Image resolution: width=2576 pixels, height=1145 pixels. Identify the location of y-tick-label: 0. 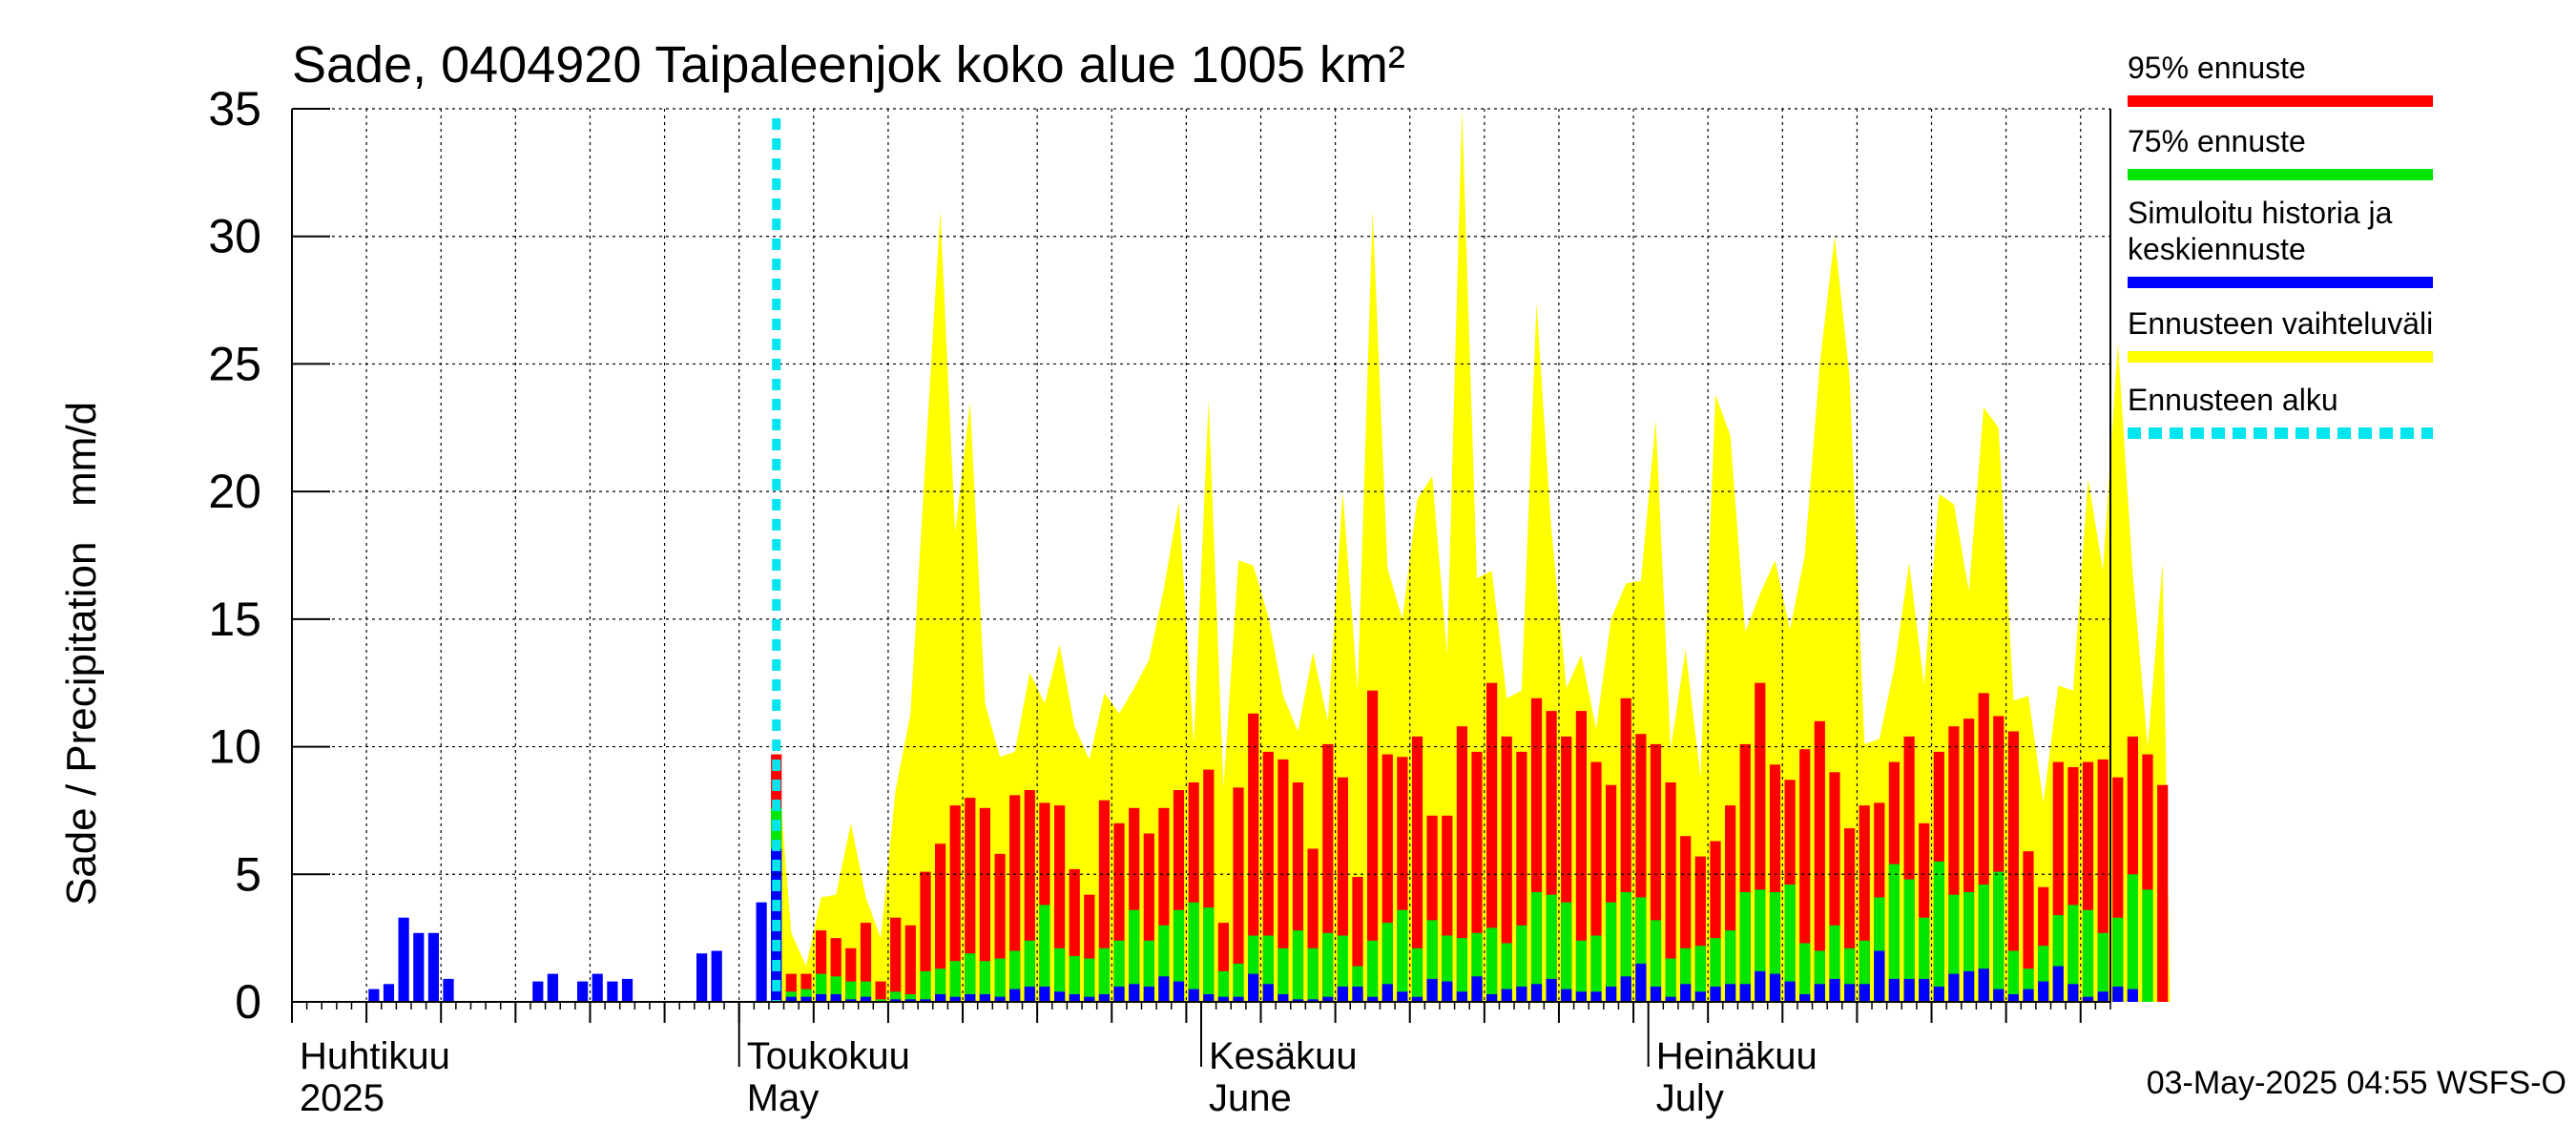
(248, 1002).